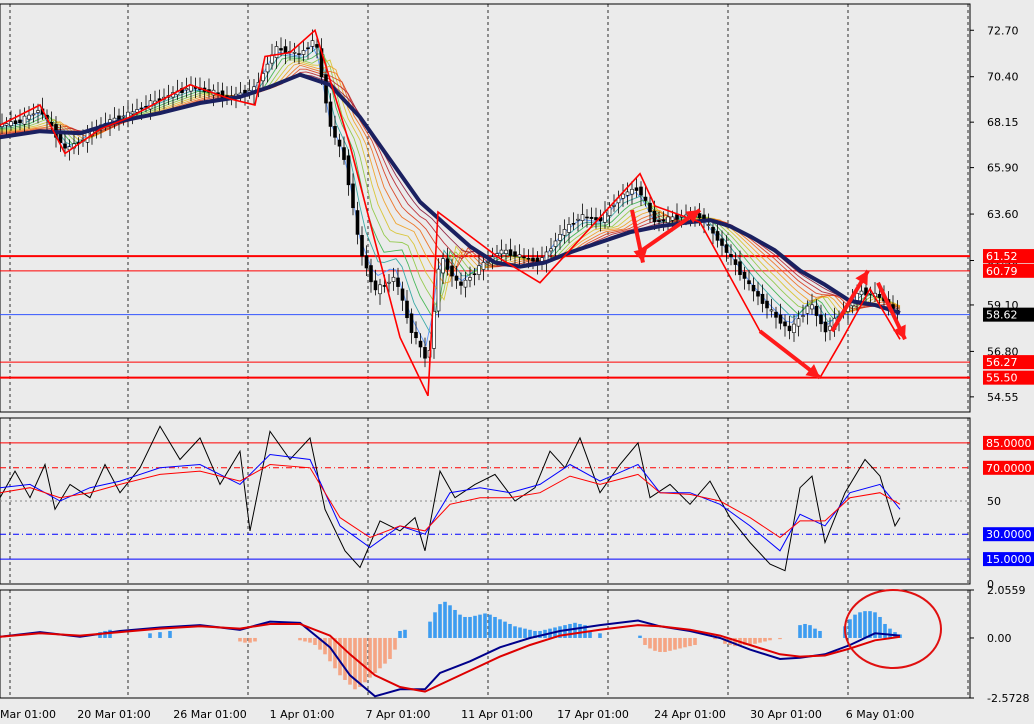 Image resolution: width=1034 pixels, height=724 pixels. I want to click on stoch-level-label: 70.0000, so click(1009, 468).